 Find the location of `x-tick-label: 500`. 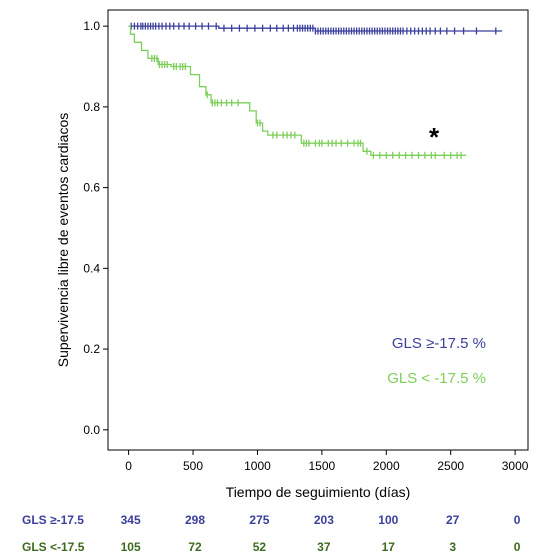

x-tick-label: 500 is located at coordinates (193, 466).